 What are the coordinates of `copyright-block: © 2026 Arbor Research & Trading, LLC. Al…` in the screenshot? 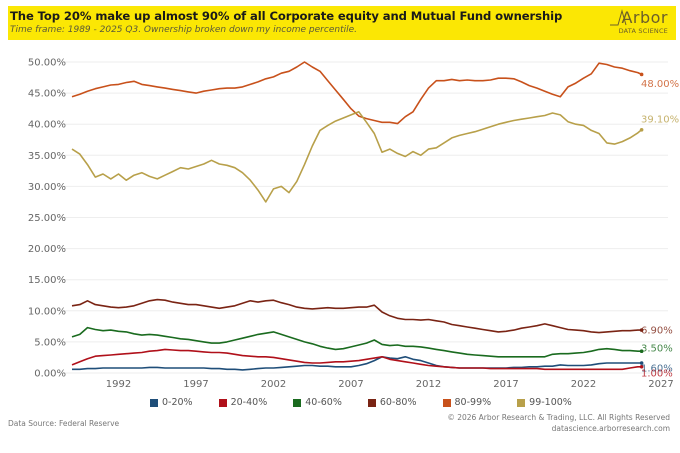 It's located at (558, 423).